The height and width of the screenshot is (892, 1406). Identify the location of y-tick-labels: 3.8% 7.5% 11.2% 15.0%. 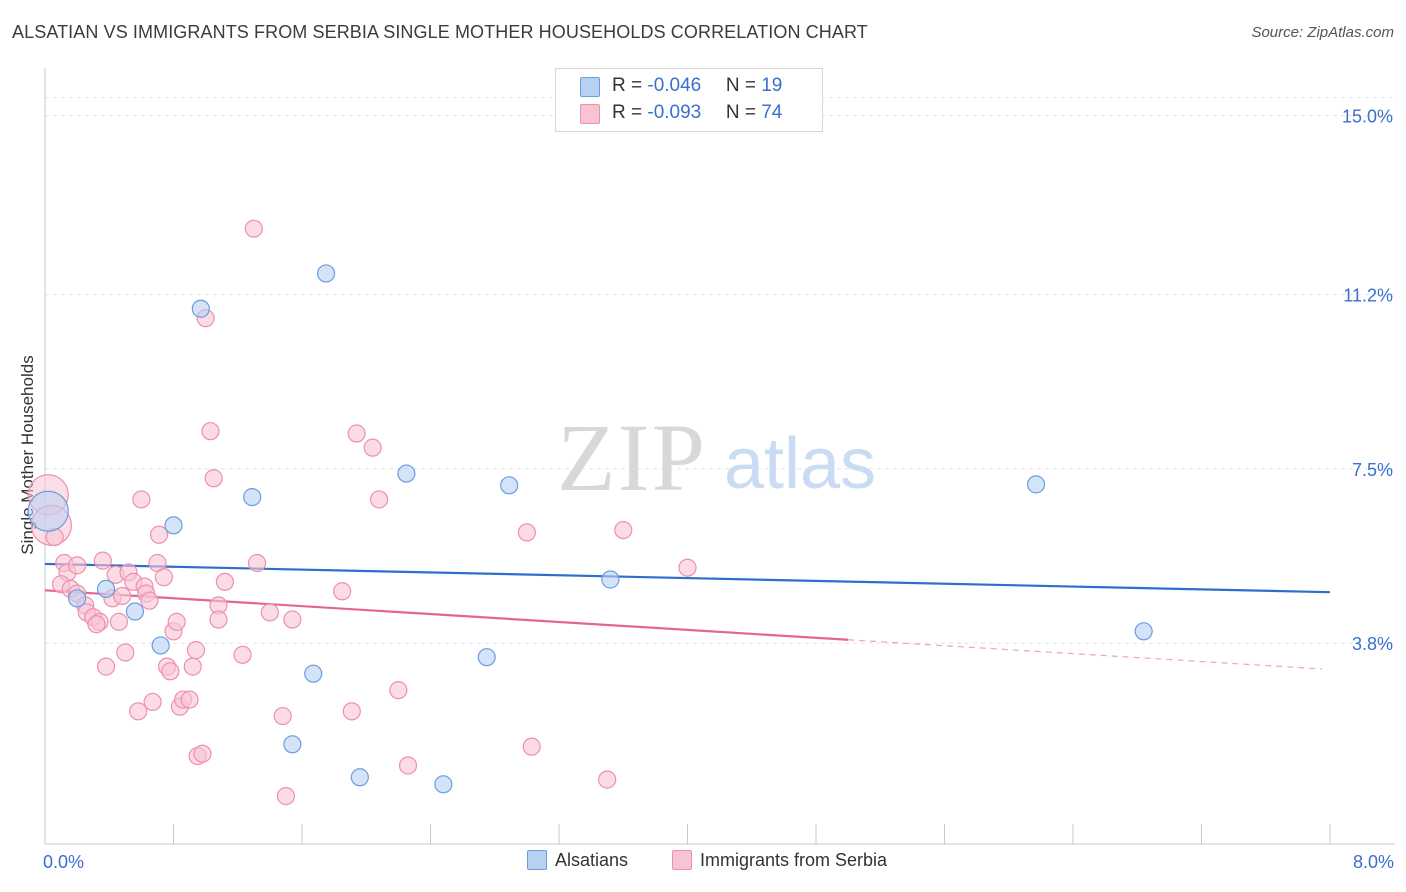
(1367, 380).